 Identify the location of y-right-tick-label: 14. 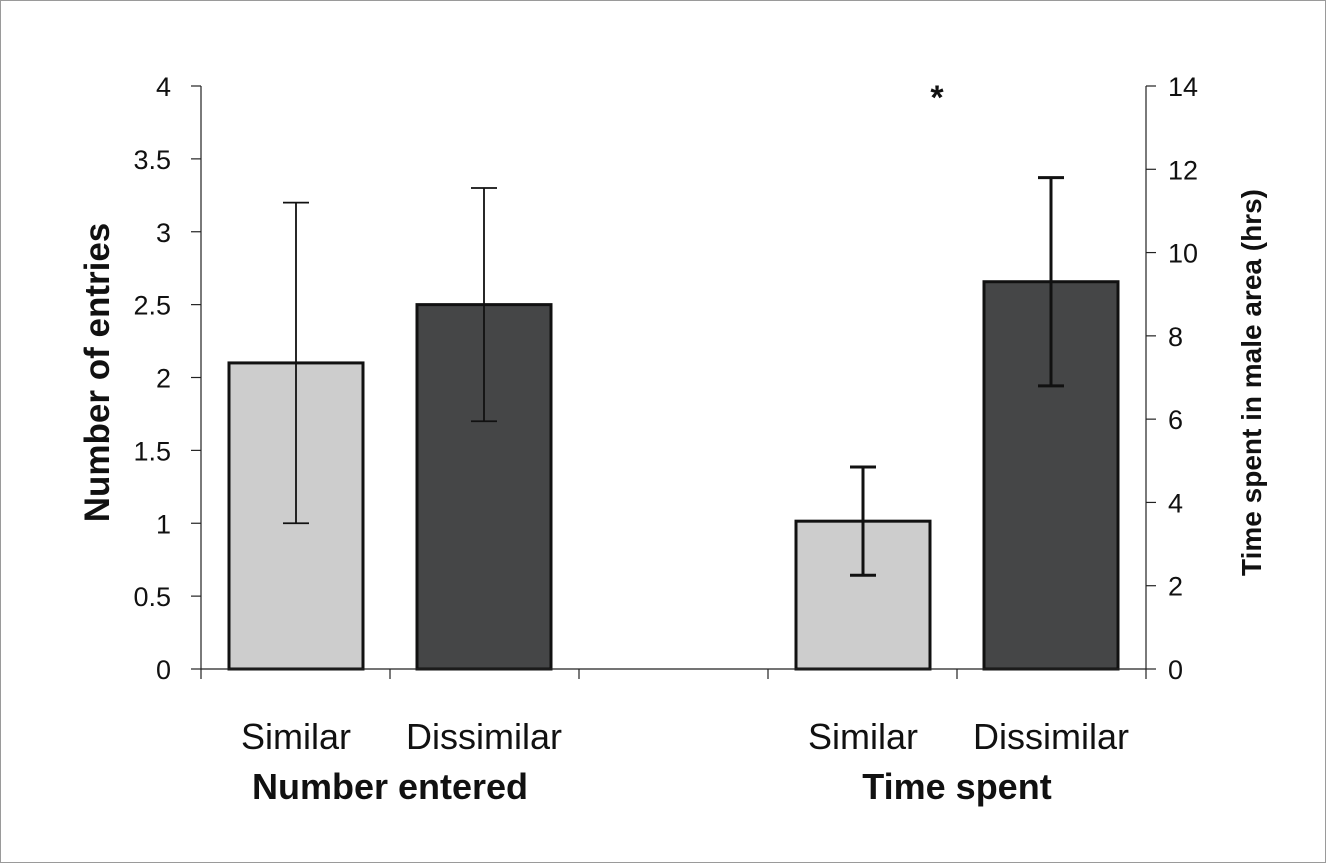
(1183, 87).